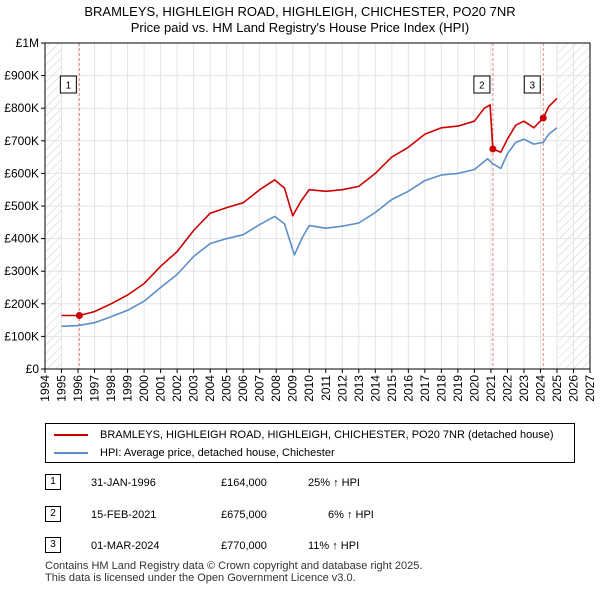 This screenshot has width=600, height=590. What do you see at coordinates (95, 388) in the screenshot?
I see `x-tick-label: 1997` at bounding box center [95, 388].